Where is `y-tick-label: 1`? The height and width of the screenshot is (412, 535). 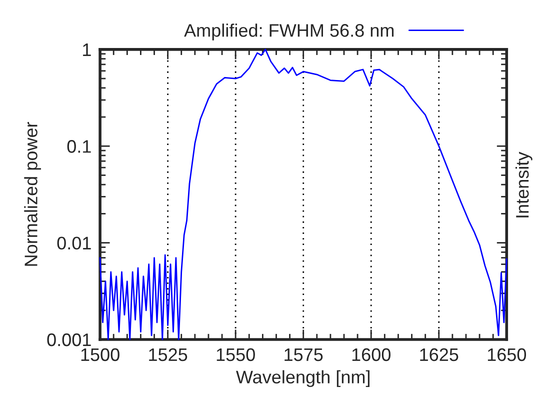 y-tick-label: 1 is located at coordinates (87, 50).